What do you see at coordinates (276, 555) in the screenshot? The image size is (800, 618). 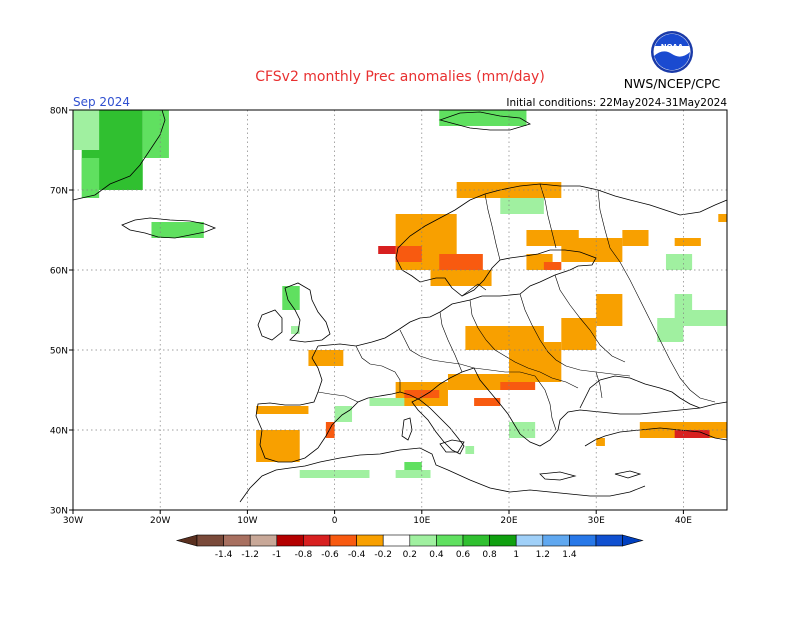 I see `colorbar-tick-label: -1` at bounding box center [276, 555].